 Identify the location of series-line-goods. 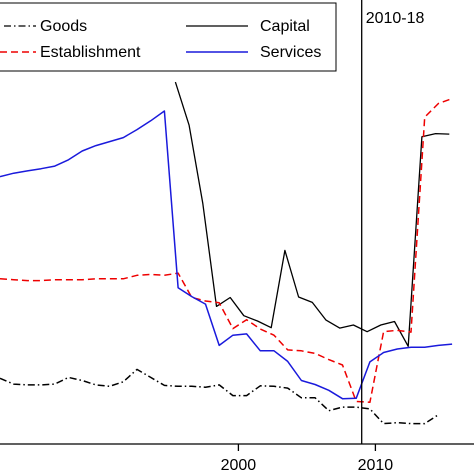
(219, 396).